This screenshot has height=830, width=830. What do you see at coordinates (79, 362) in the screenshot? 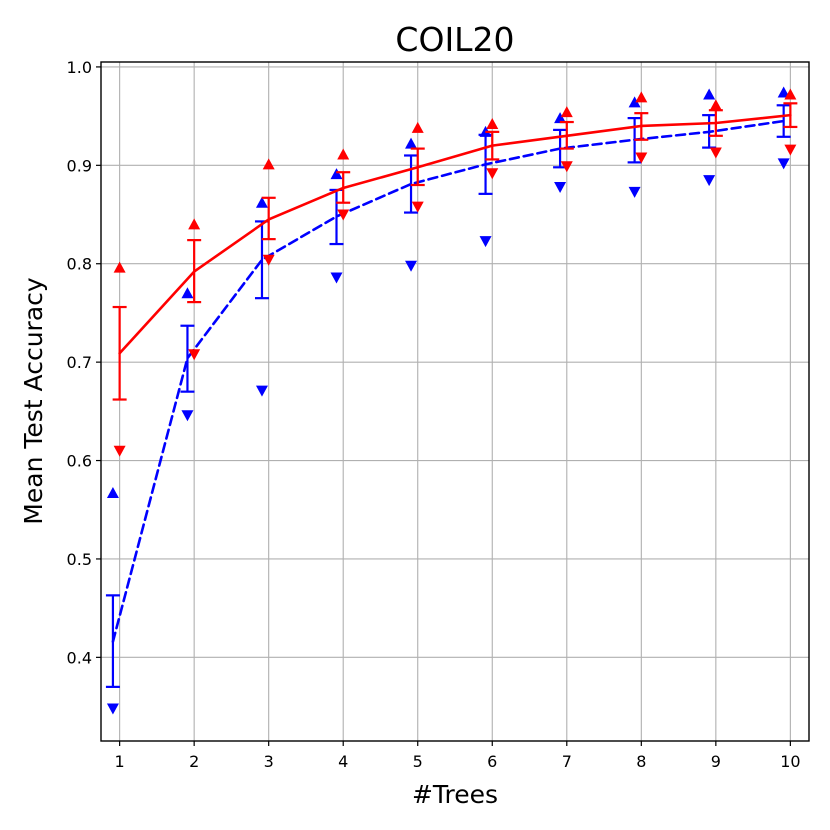
I see `y-tick-label: 0.7` at bounding box center [79, 362].